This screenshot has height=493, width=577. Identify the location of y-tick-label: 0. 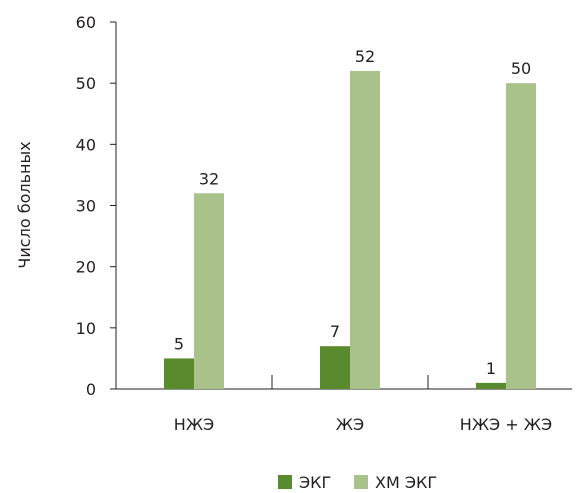
(91, 389).